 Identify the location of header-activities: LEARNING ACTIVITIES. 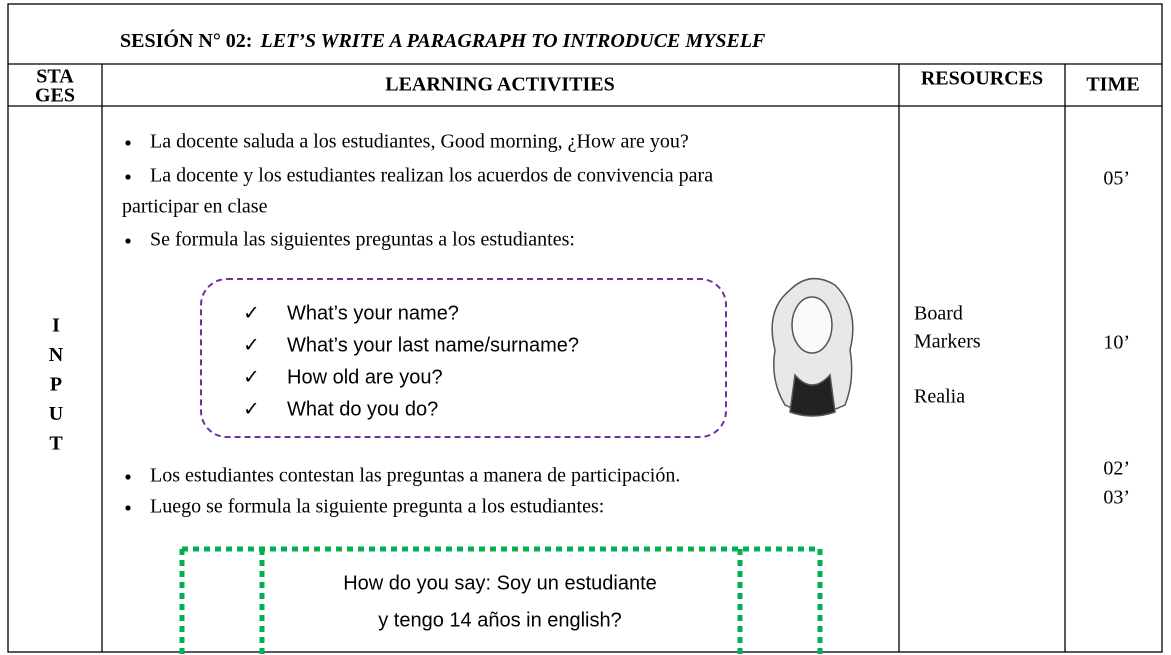
(500, 85).